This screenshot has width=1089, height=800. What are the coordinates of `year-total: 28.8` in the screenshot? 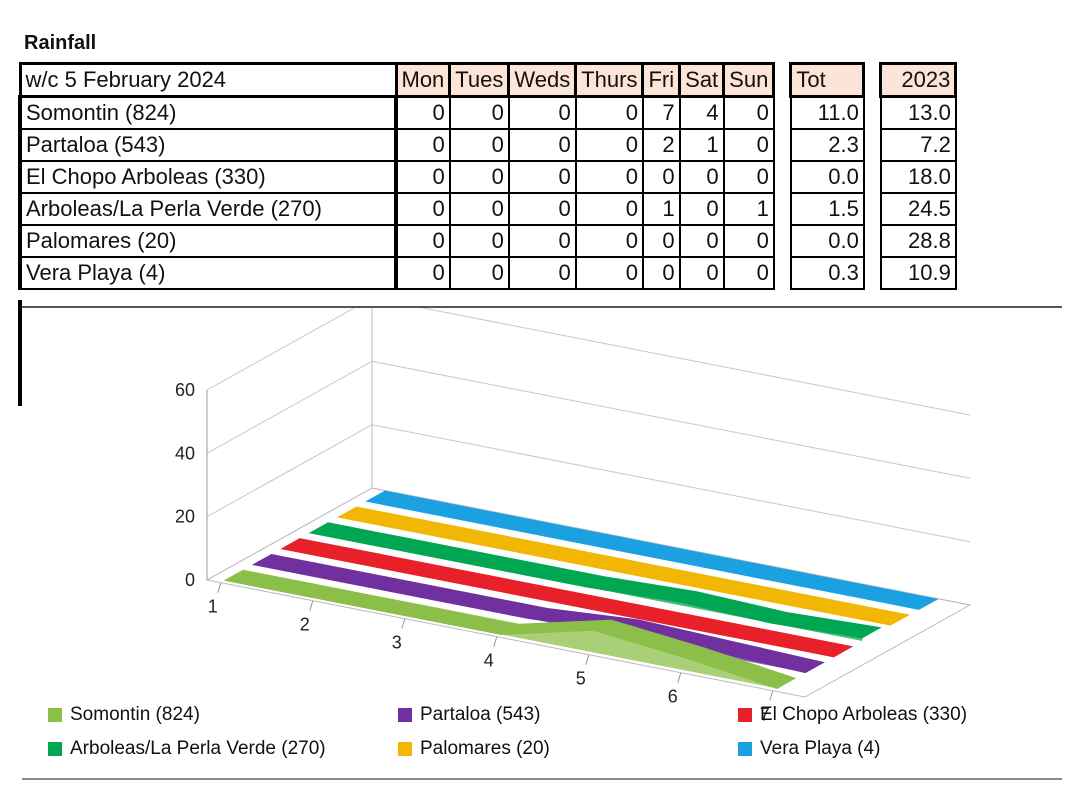 It's located at (918, 241).